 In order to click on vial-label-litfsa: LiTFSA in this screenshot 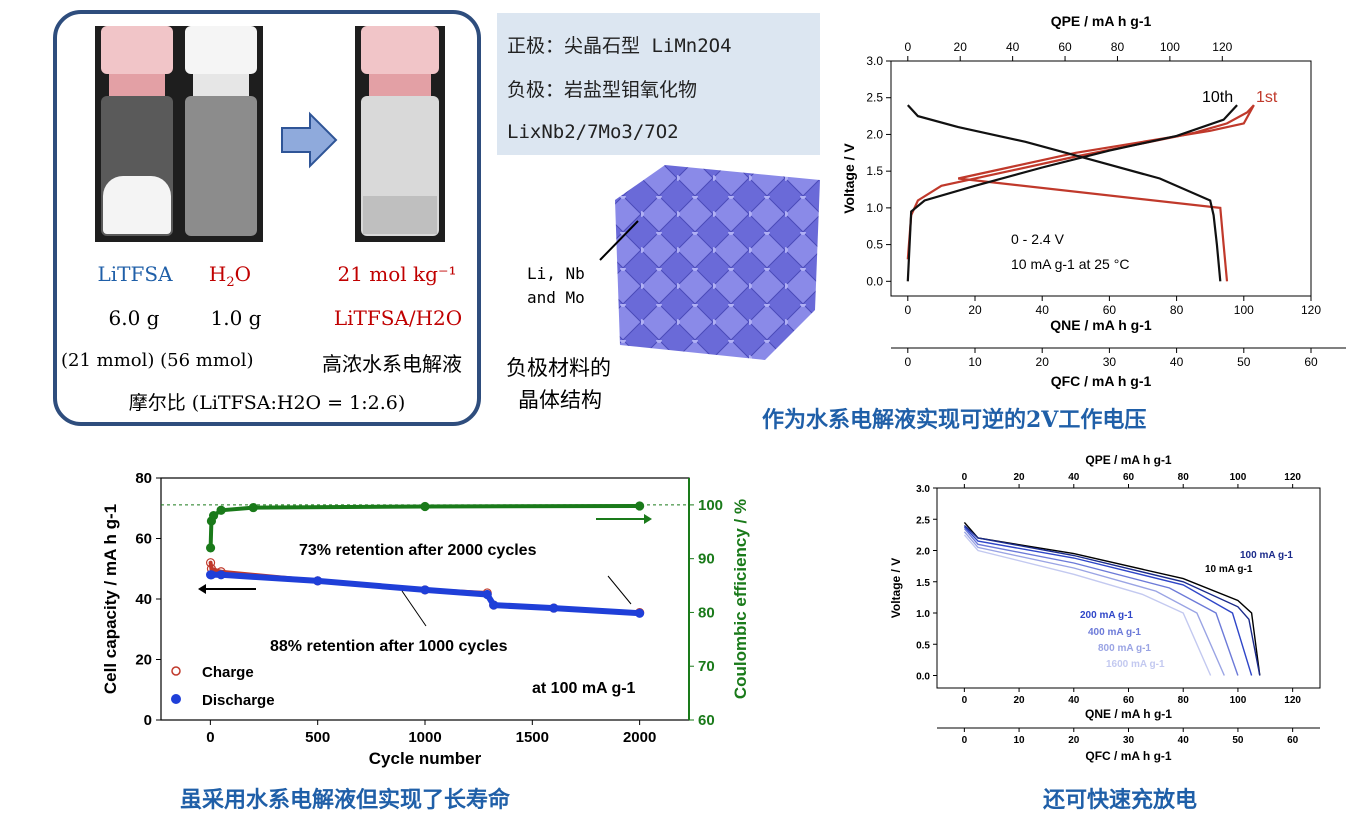, I will do `click(135, 274)`.